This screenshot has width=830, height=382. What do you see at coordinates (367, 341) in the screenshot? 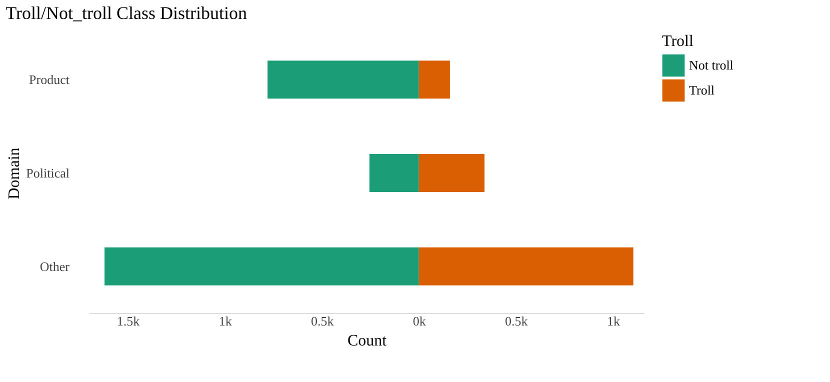
I see `x-axis-title: Count` at bounding box center [367, 341].